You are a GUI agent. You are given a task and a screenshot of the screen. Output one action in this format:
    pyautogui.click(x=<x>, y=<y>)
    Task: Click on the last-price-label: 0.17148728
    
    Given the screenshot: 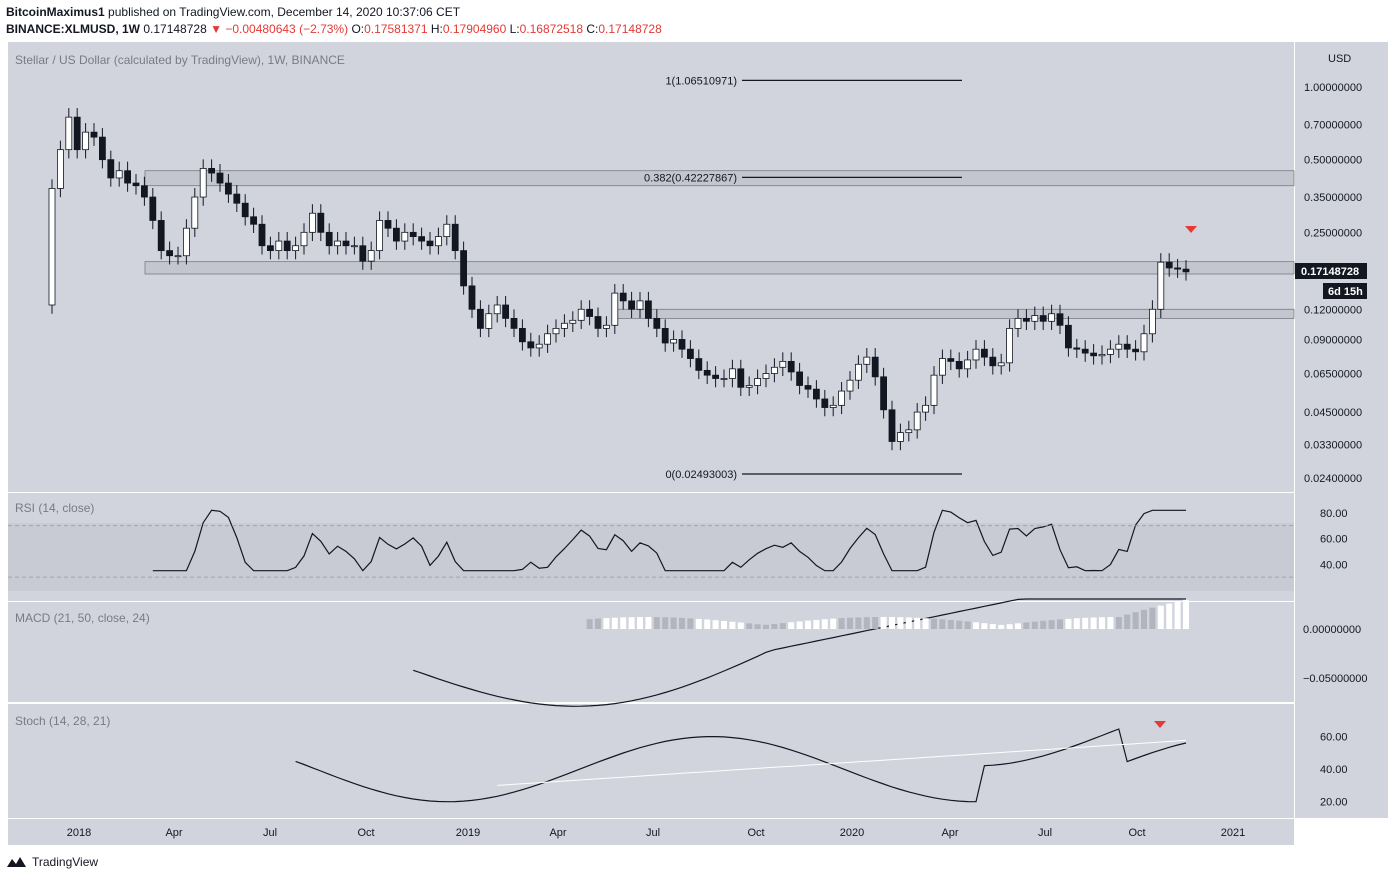 What is the action you would take?
    pyautogui.click(x=1330, y=272)
    